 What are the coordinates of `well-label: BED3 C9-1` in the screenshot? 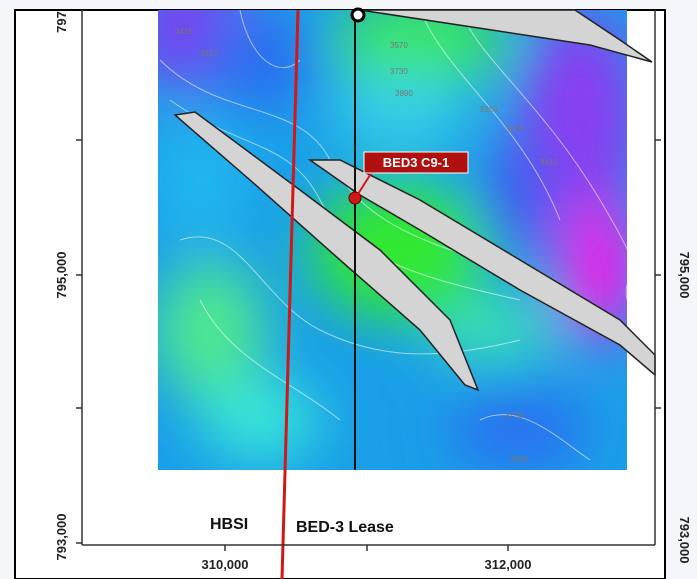 It's located at (416, 162).